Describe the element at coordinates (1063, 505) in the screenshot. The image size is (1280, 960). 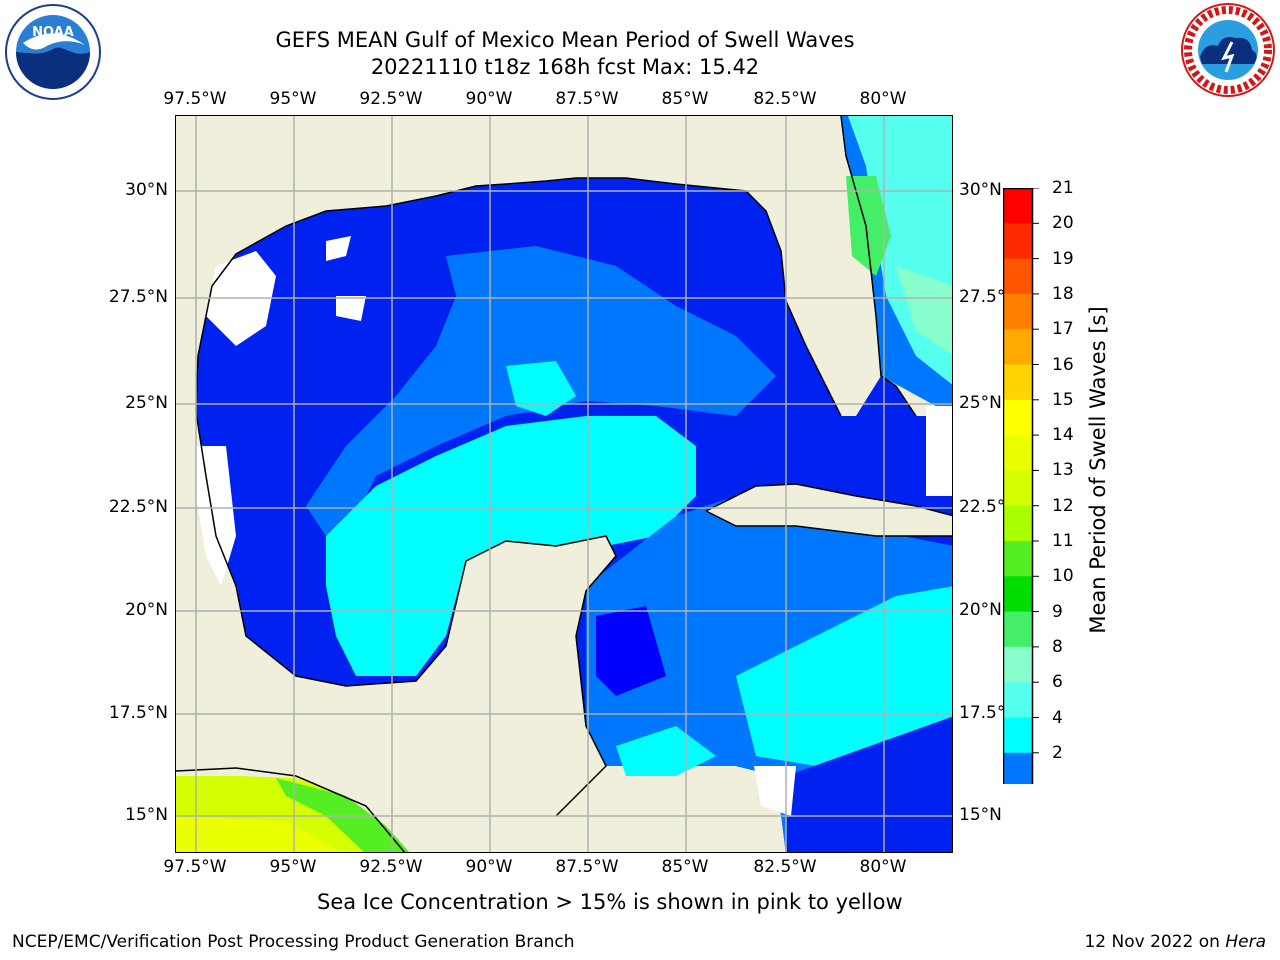
I see `colorbar-tick-label: 12` at that location.